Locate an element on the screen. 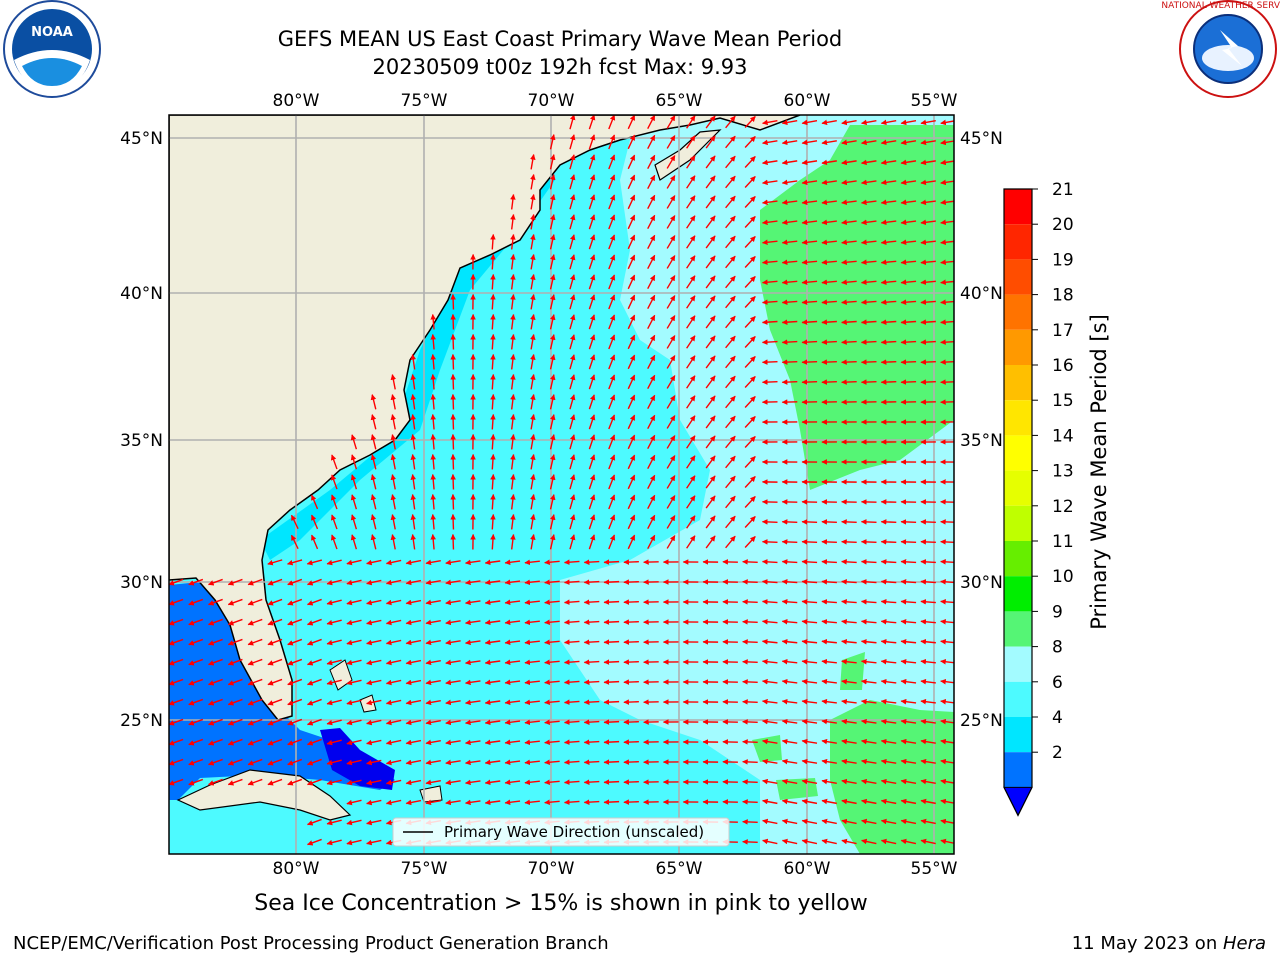  period-field-9-10-south is located at coordinates (892, 777).